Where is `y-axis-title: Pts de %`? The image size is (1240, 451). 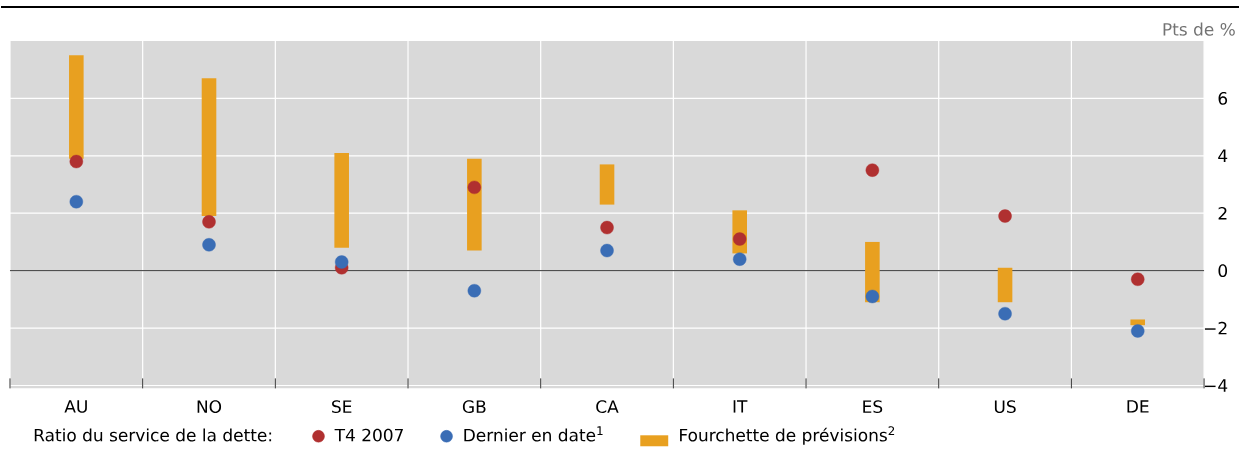 y-axis-title: Pts de % is located at coordinates (1199, 29).